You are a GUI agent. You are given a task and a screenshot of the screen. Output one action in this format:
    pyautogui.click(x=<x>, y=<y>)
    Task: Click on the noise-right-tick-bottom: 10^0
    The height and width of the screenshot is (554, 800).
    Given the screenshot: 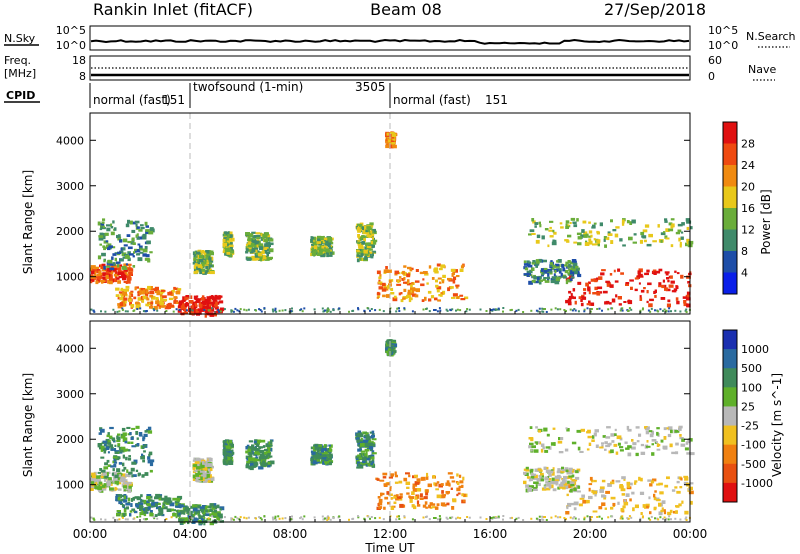 What is the action you would take?
    pyautogui.click(x=723, y=45)
    